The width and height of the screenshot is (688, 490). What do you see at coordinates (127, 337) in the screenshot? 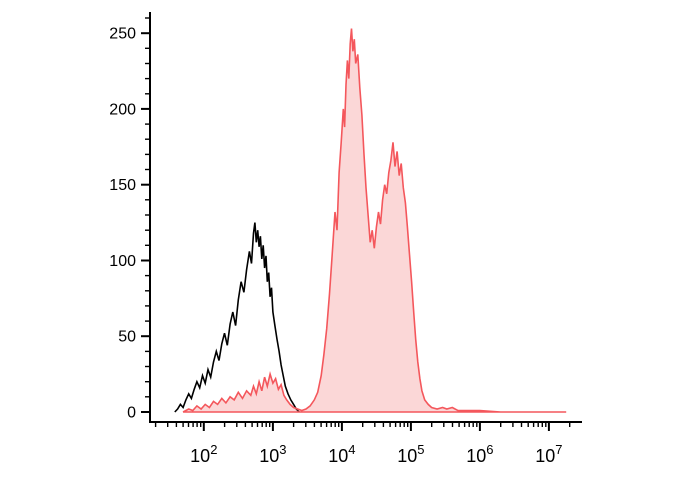
I see `y-tick-label: 50` at bounding box center [127, 337].